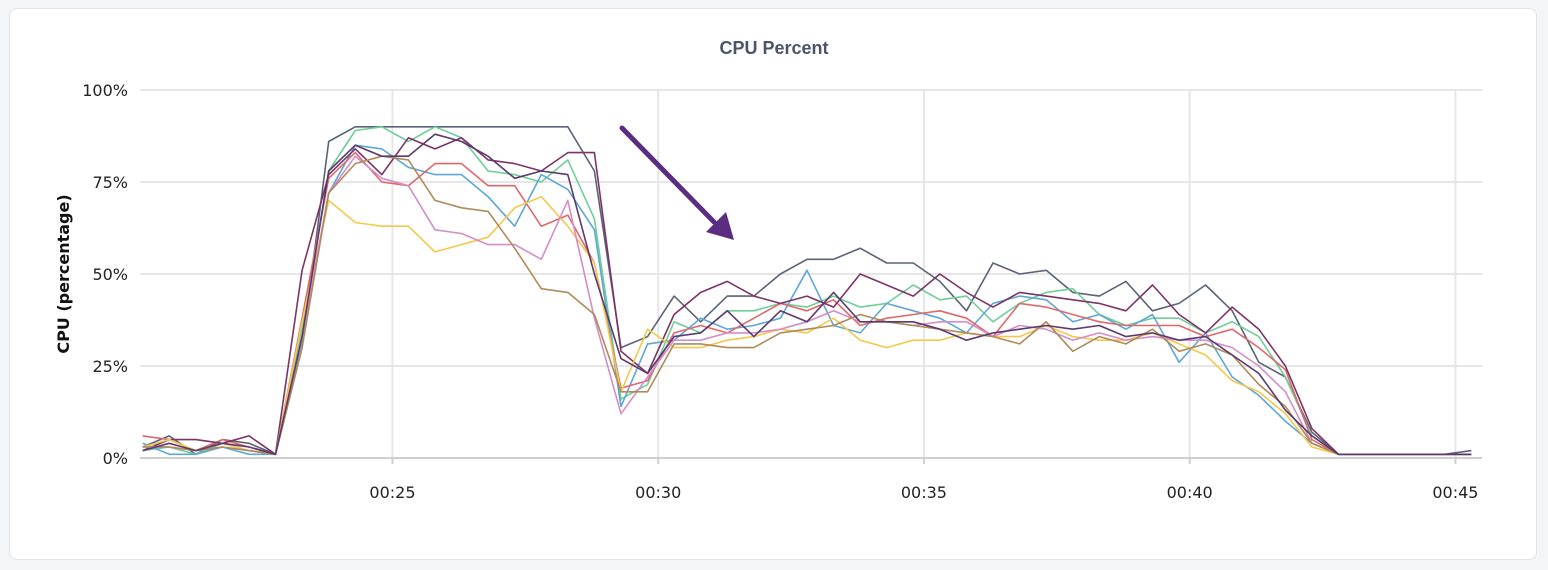  I want to click on arrow-shaft, so click(668, 175).